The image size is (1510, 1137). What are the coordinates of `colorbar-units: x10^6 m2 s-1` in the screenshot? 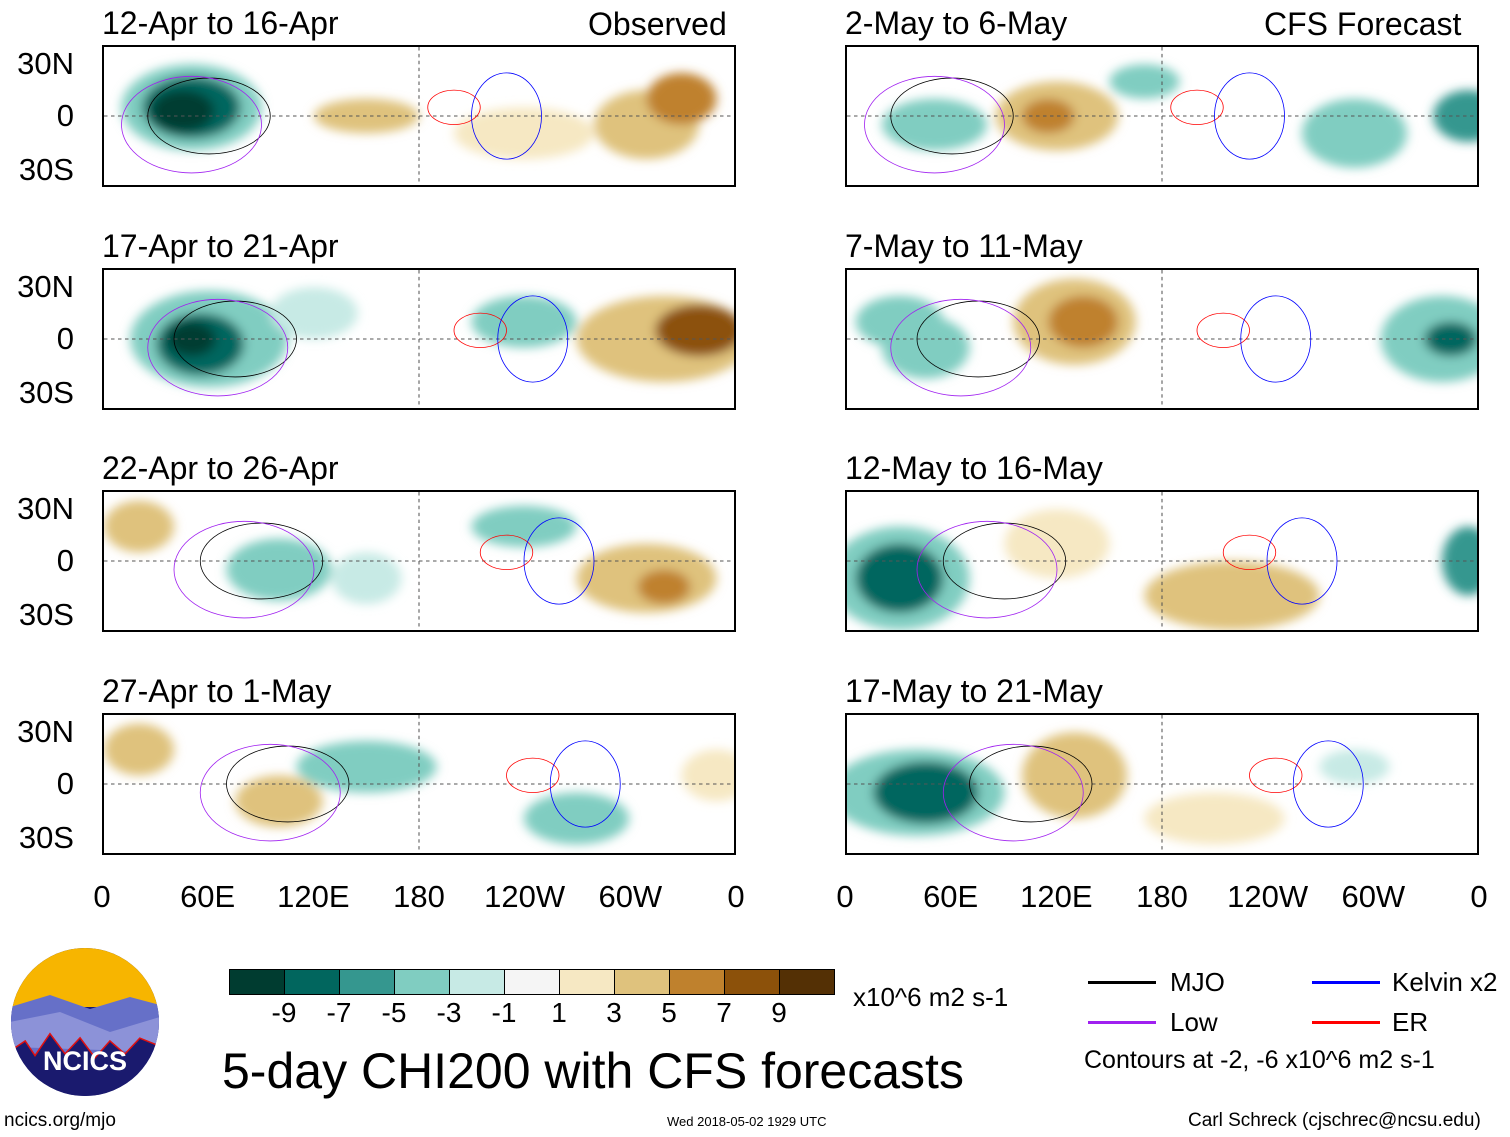 It's located at (931, 997).